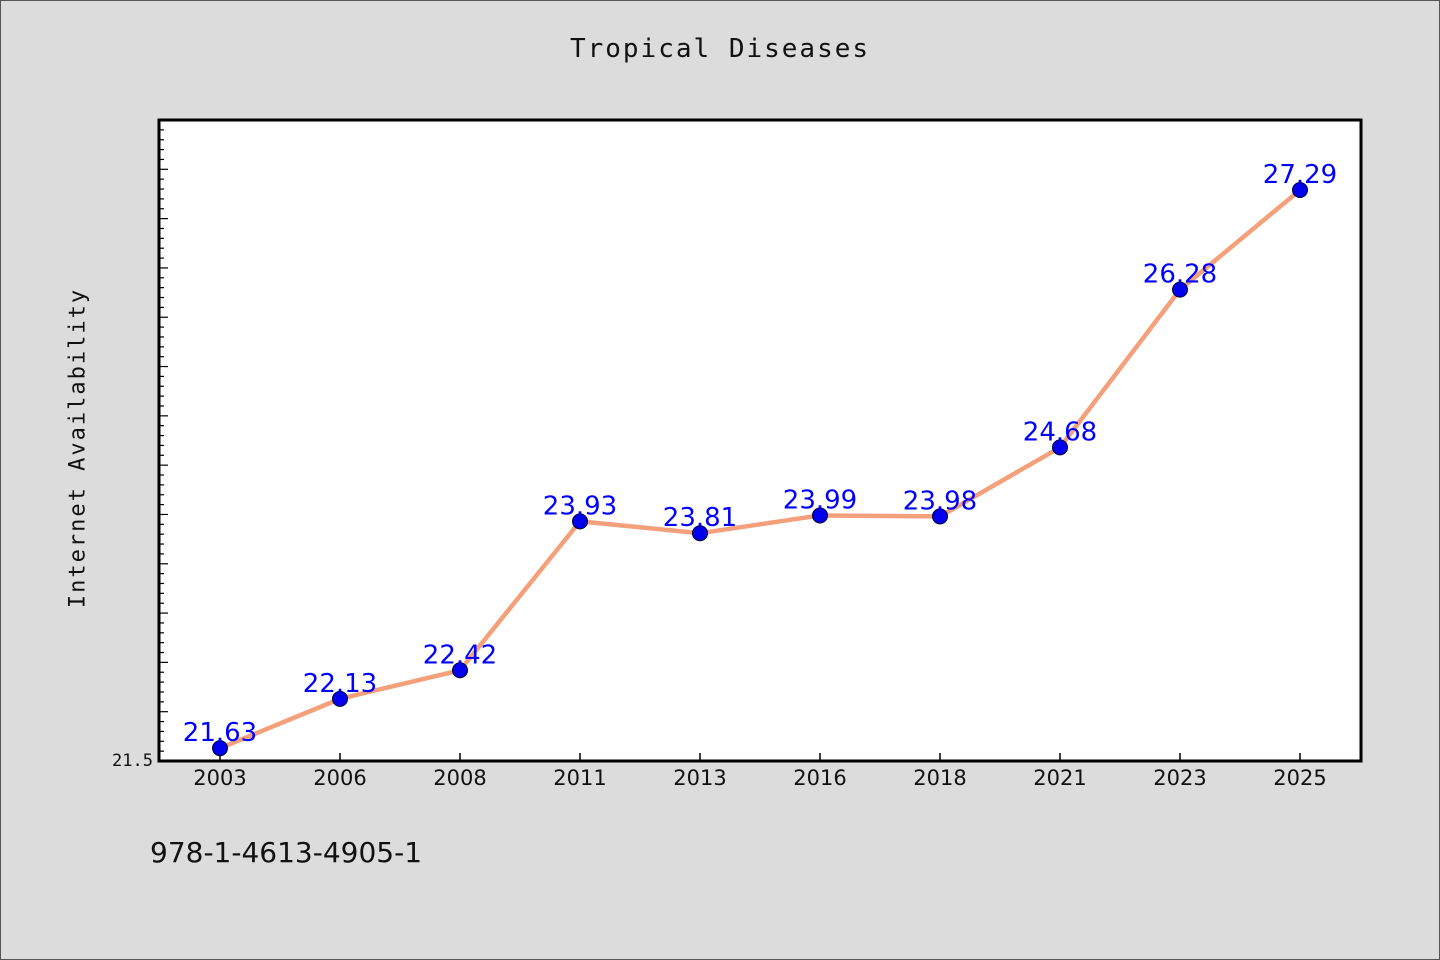 The image size is (1440, 960). Describe the element at coordinates (340, 684) in the screenshot. I see `data-label: 22.13` at that location.